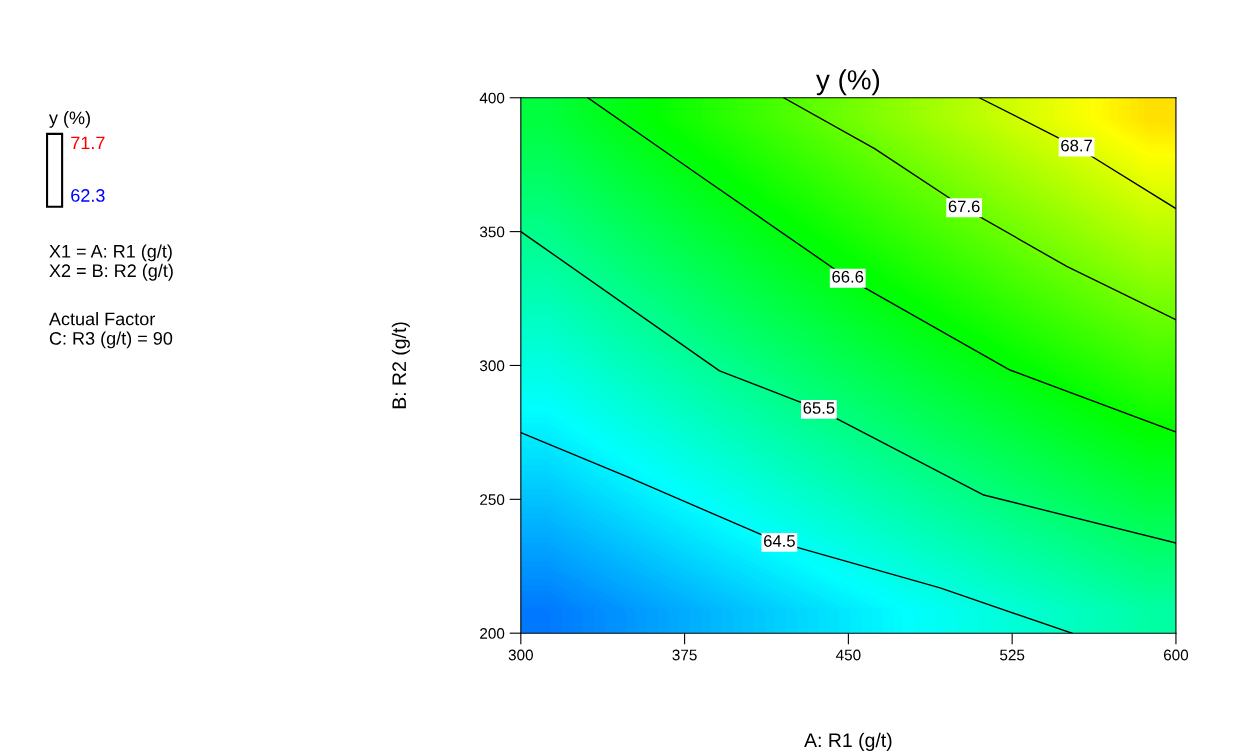  I want to click on y-axis-title: B: R2 (g/t), so click(400, 365).